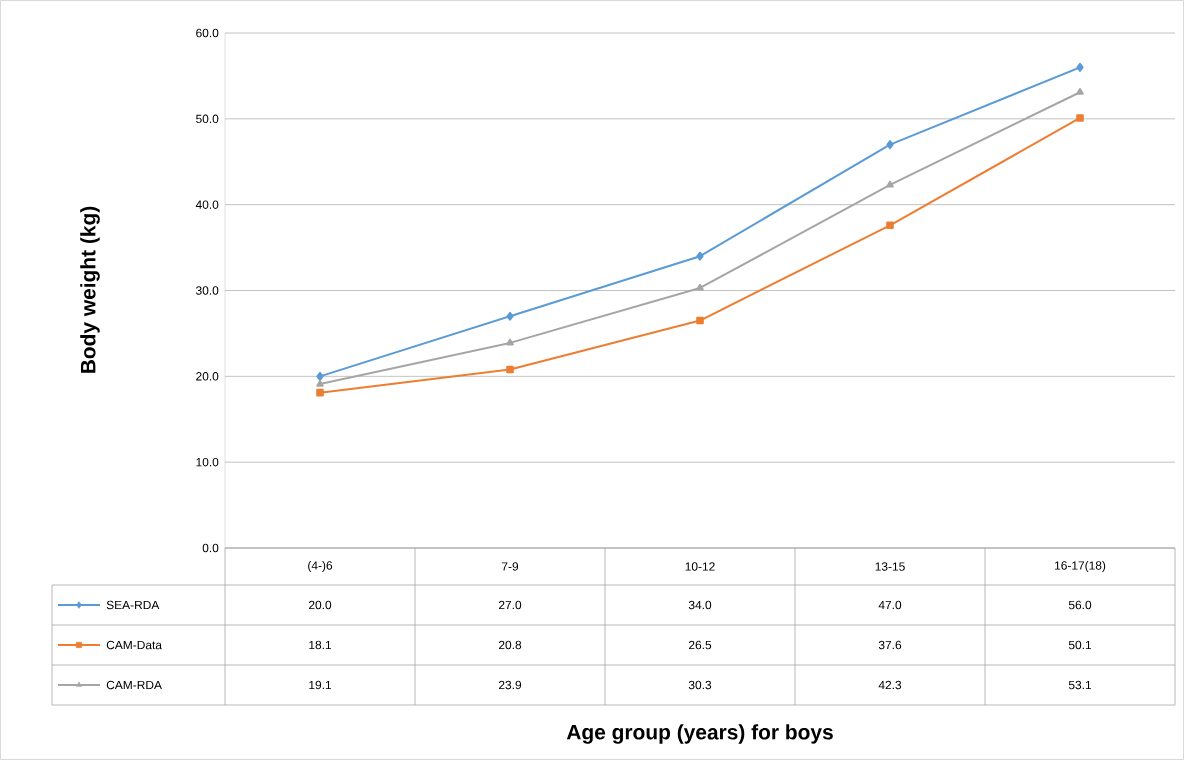  I want to click on y-axis-title: Body weight (kg), so click(90, 289).